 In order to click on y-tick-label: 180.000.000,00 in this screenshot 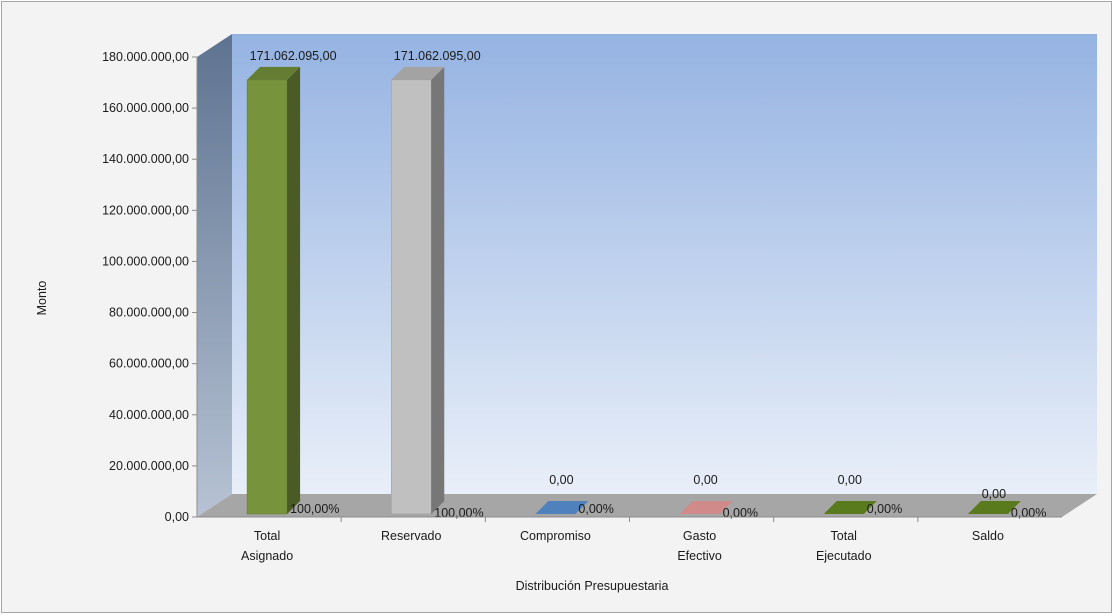, I will do `click(145, 57)`.